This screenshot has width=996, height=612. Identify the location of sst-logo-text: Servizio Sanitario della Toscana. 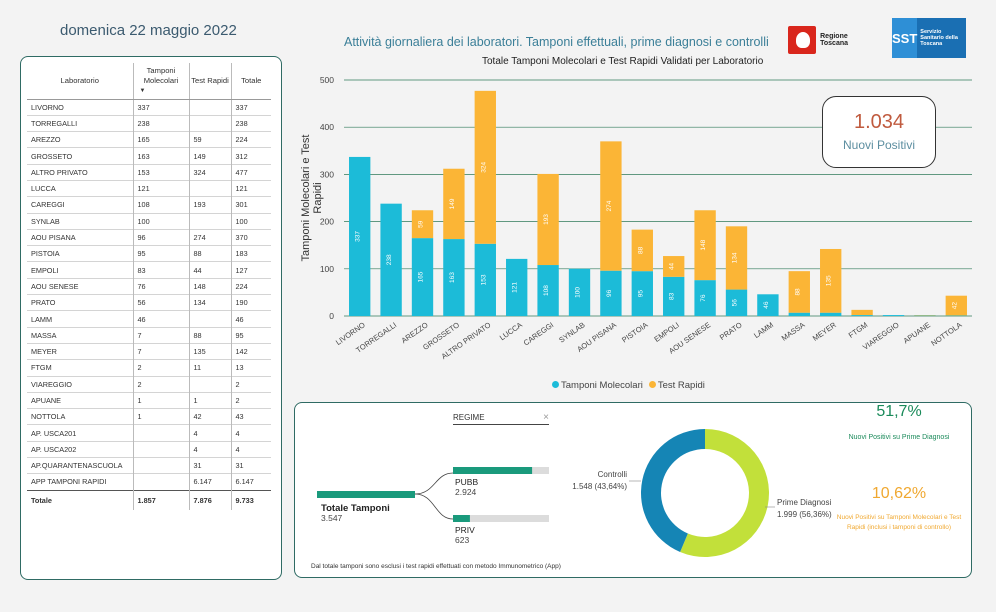
(939, 38).